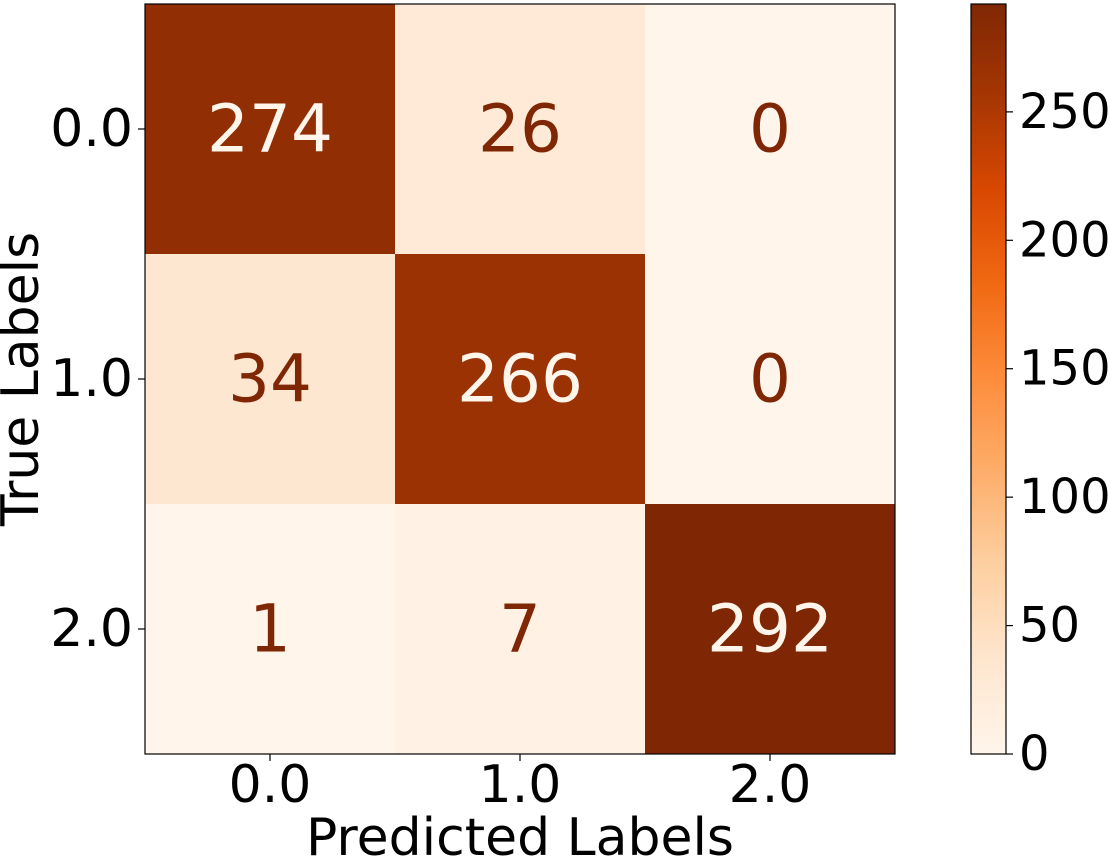  What do you see at coordinates (1034, 754) in the screenshot?
I see `colorbar-tick-label: 0` at bounding box center [1034, 754].